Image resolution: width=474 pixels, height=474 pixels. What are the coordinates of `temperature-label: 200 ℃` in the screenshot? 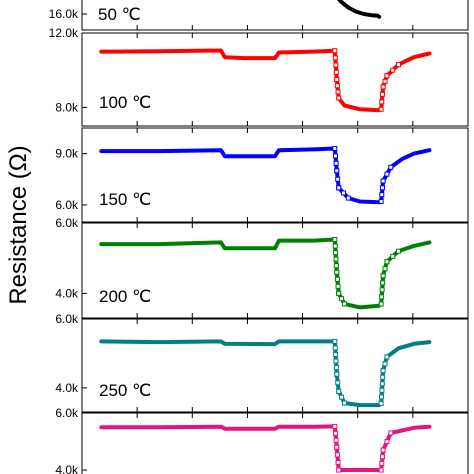 It's located at (125, 296).